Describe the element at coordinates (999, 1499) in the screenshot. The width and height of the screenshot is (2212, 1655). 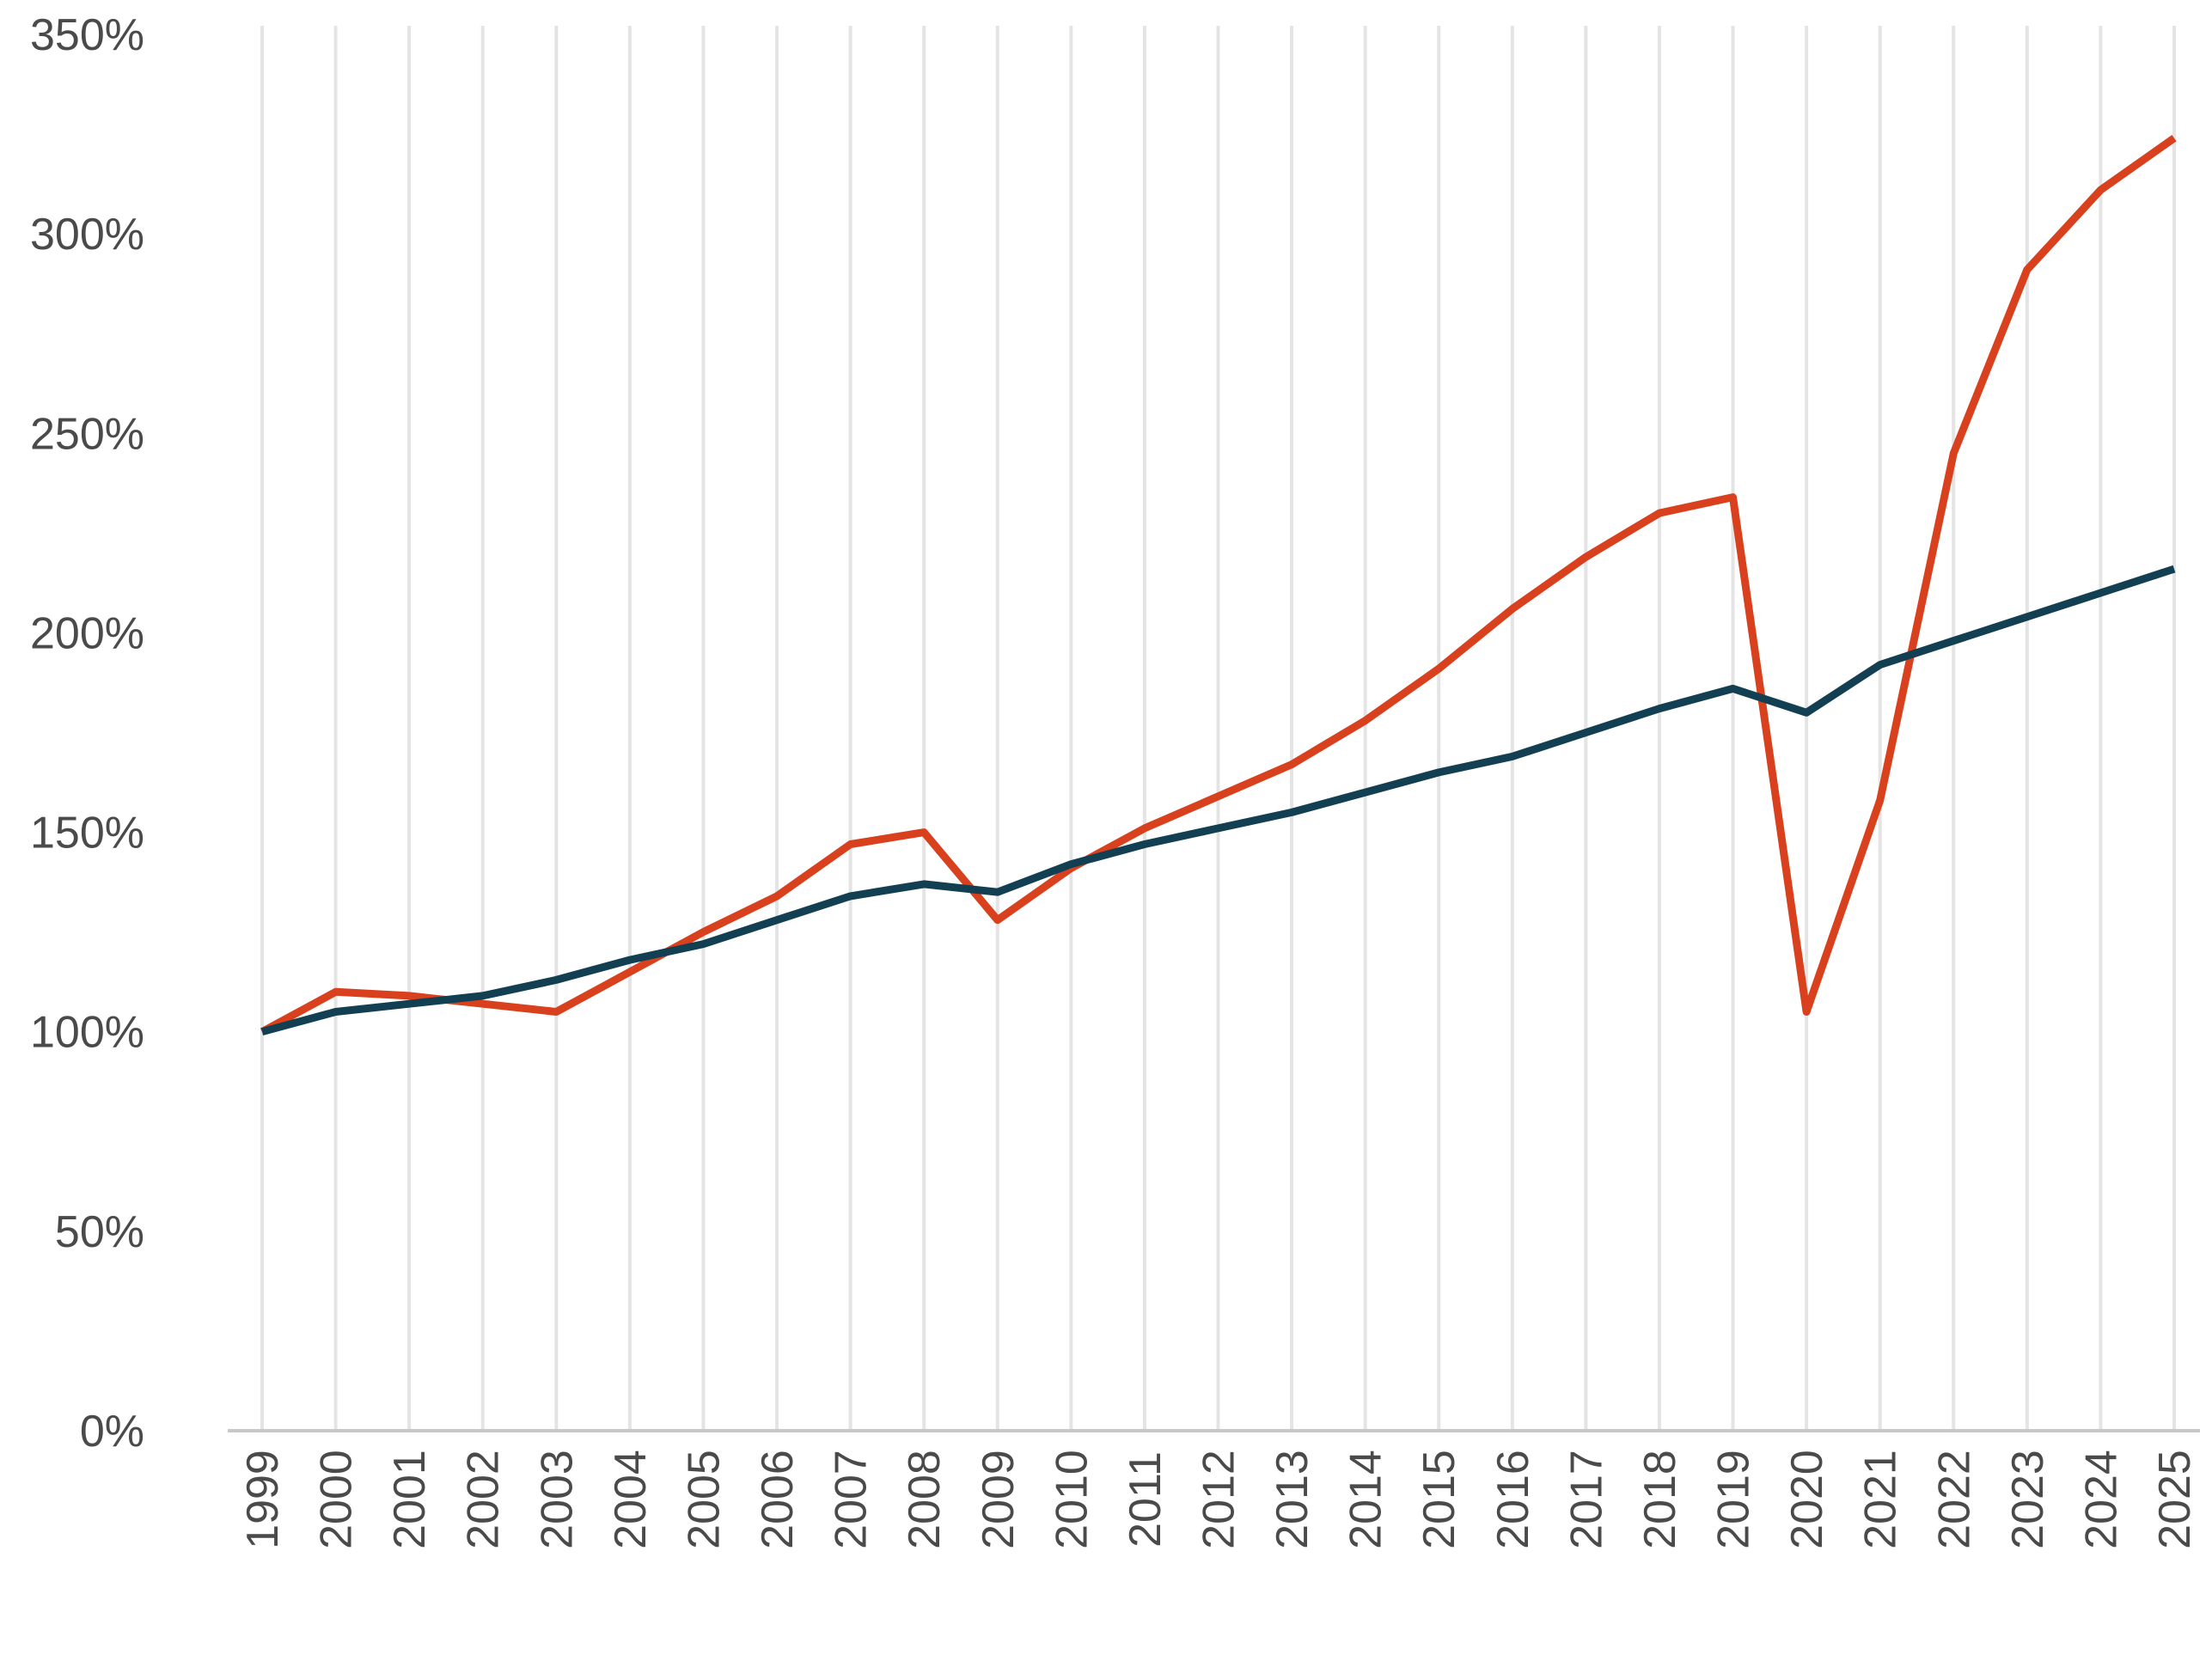
I see `x-tick-label-2009: 2009` at that location.